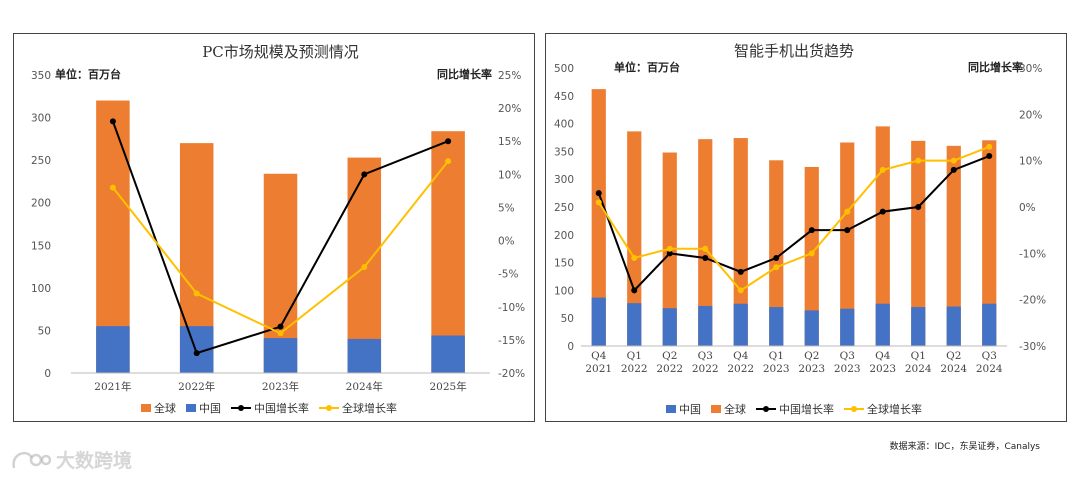  What do you see at coordinates (281, 408) in the screenshot?
I see `legend-label-china-growth-line: 中国增长率` at bounding box center [281, 408].